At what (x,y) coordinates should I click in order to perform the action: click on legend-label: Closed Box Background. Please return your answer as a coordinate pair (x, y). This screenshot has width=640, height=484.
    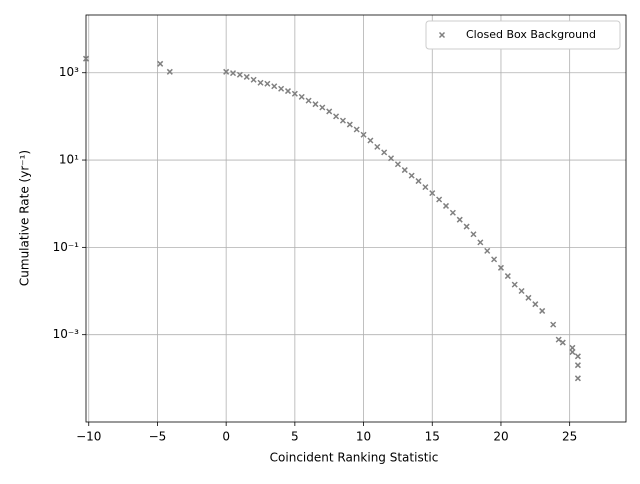
    Looking at the image, I should click on (531, 34).